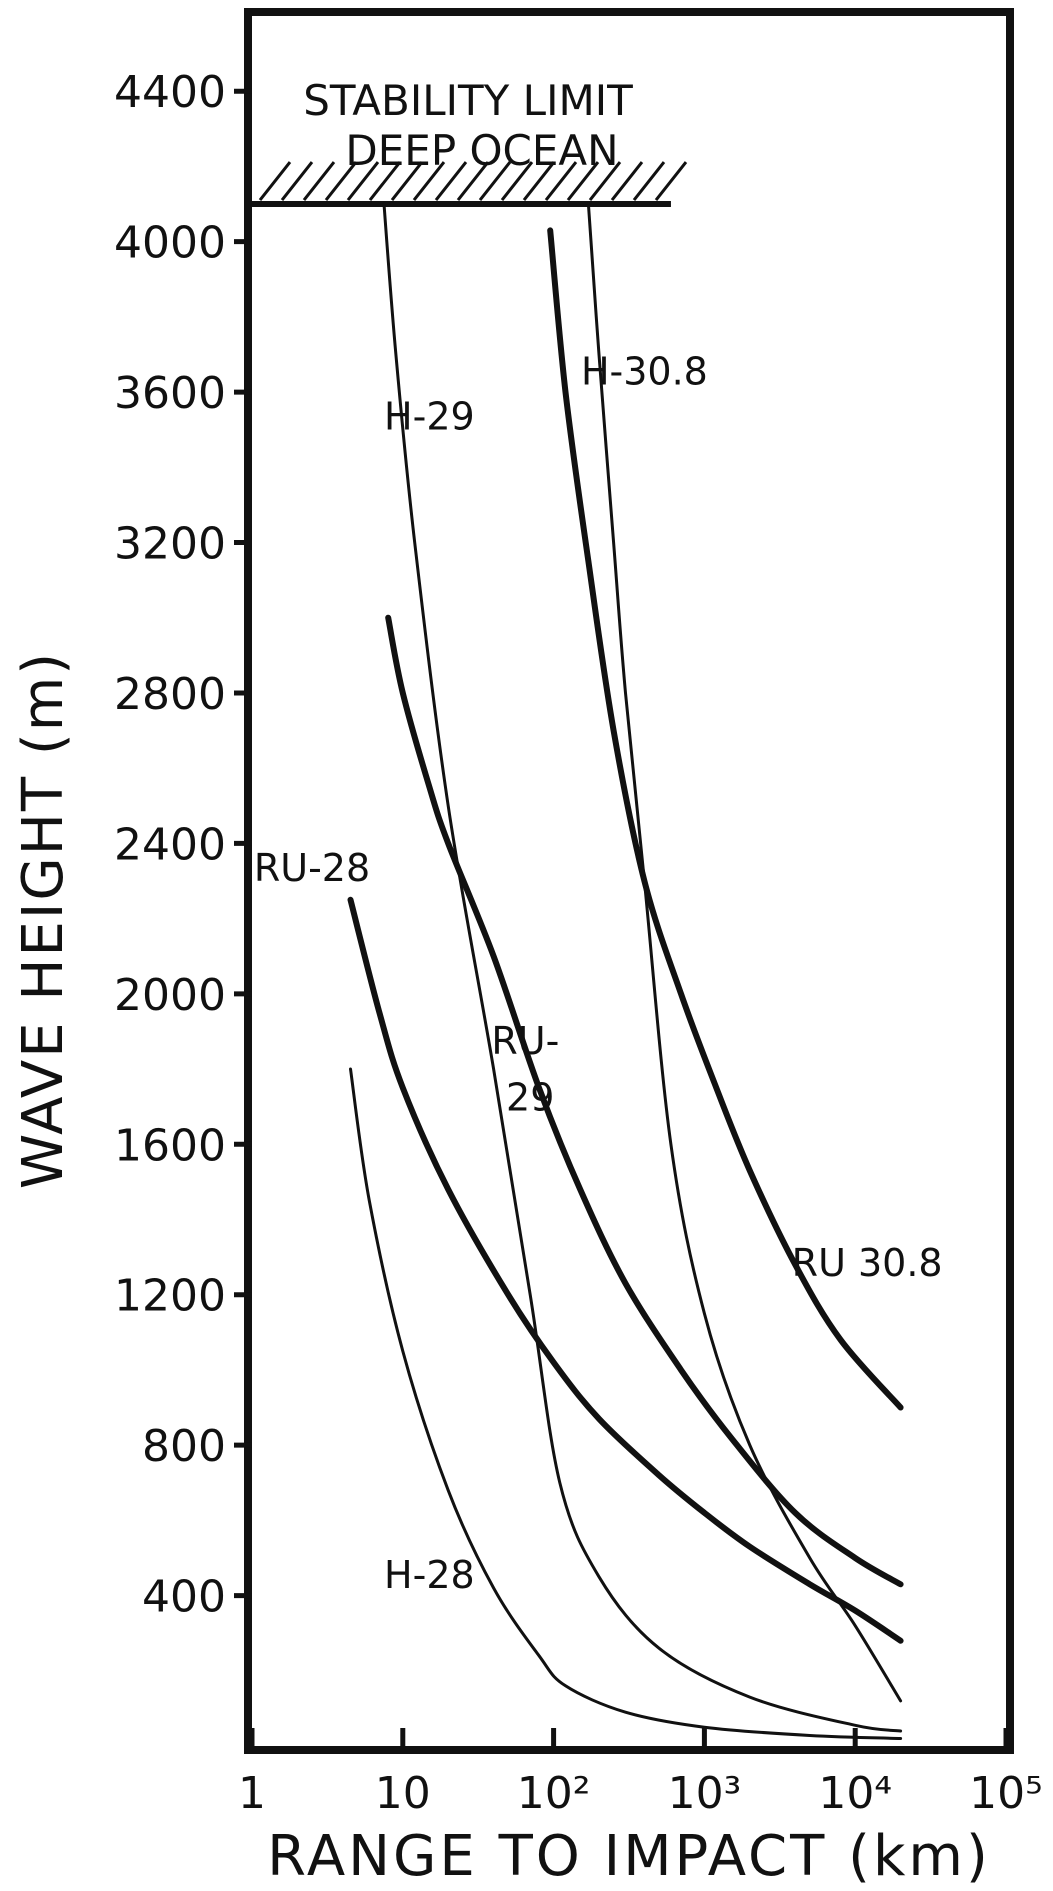 The height and width of the screenshot is (1891, 1053). What do you see at coordinates (640, 1773) in the screenshot?
I see `x-axis-ticks: 1 10 10² 10³ 10⁴ 10⁵` at bounding box center [640, 1773].